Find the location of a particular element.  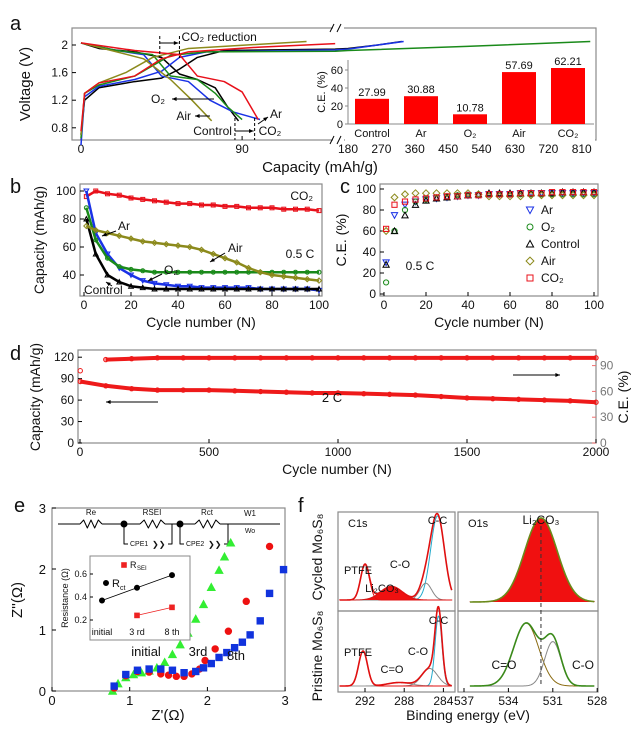

x-tick-label: 100 is located at coordinates (319, 305).